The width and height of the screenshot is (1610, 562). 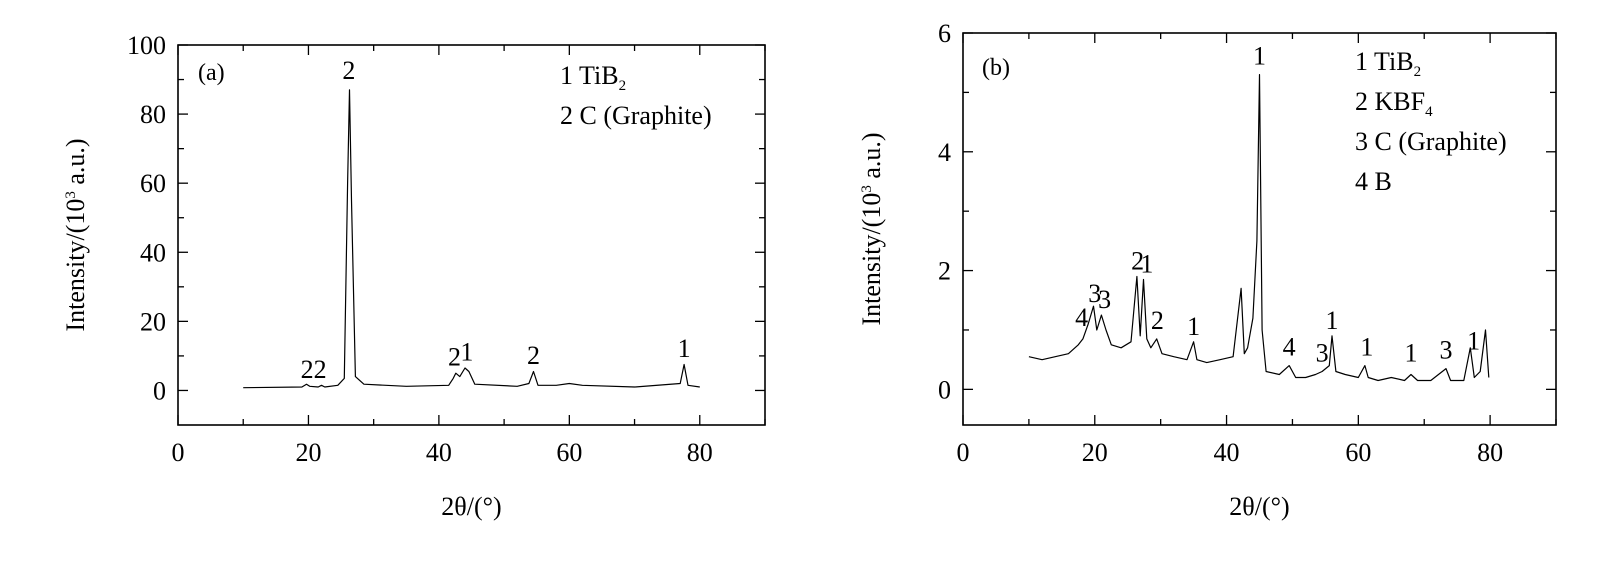 I want to click on y-tick-label: 40, so click(x=153, y=252).